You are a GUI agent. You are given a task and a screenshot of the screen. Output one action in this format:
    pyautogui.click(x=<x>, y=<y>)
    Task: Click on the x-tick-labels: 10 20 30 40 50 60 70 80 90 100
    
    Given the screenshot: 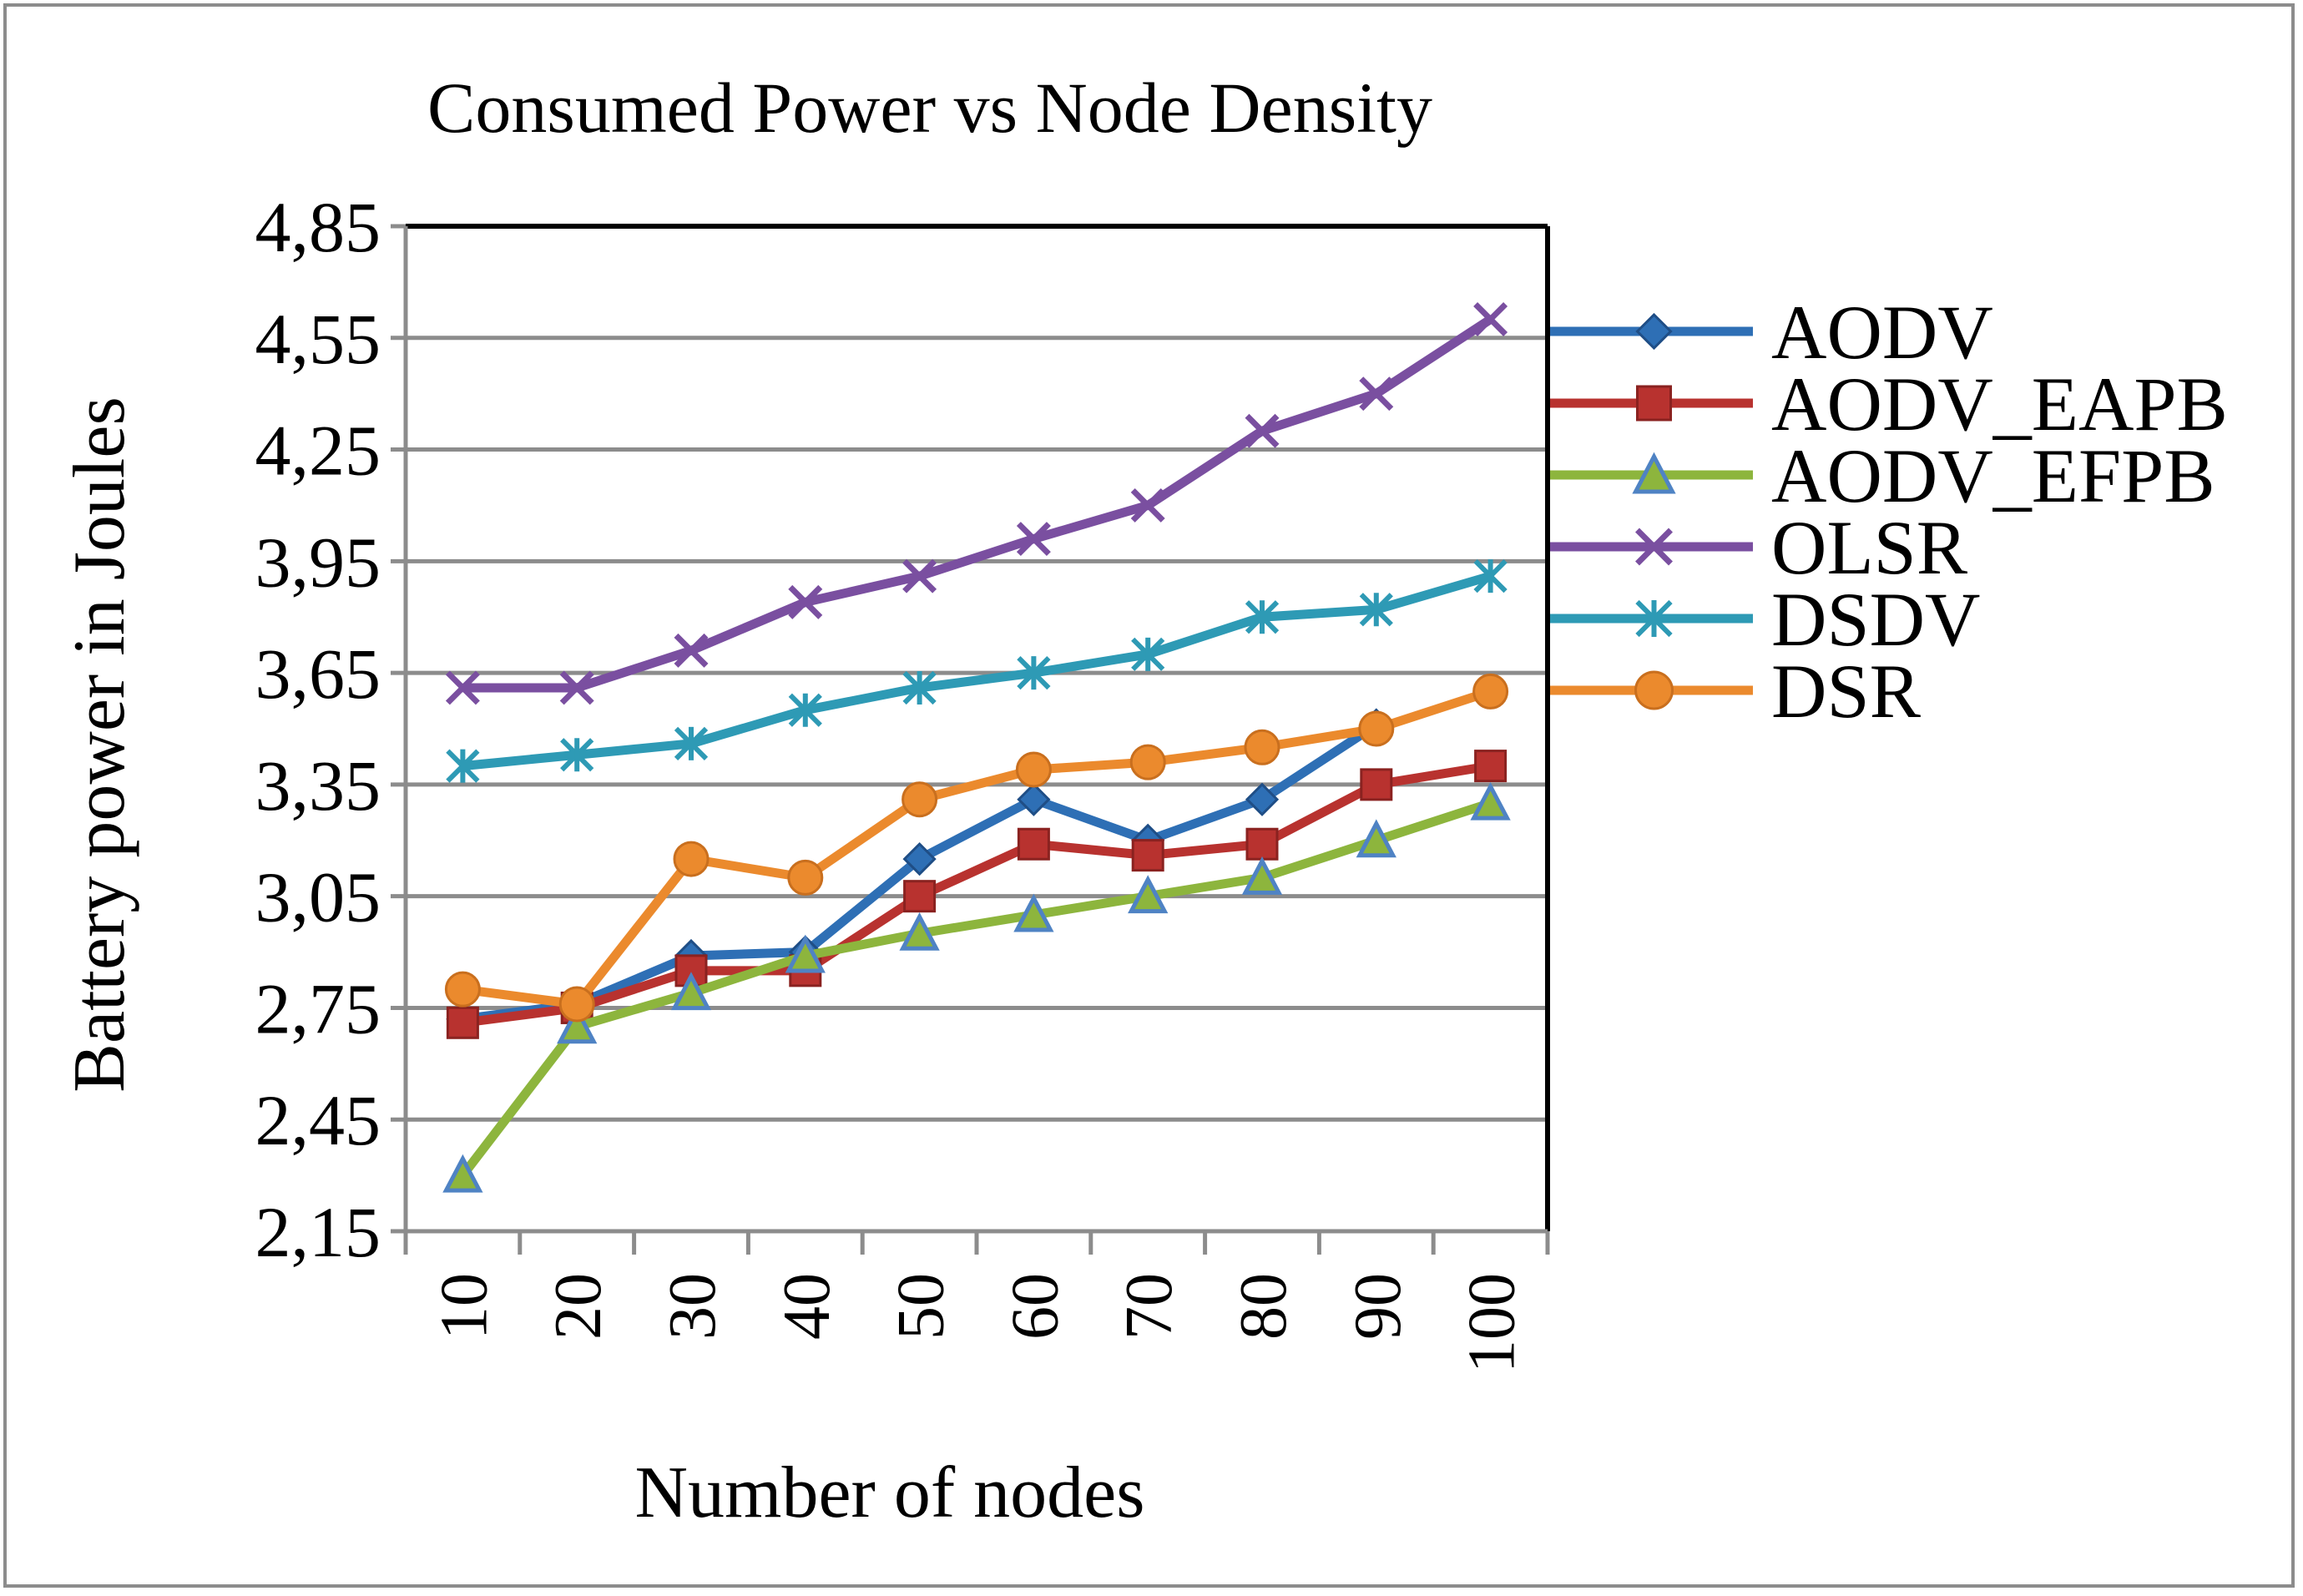 What is the action you would take?
    pyautogui.click(x=978, y=1323)
    